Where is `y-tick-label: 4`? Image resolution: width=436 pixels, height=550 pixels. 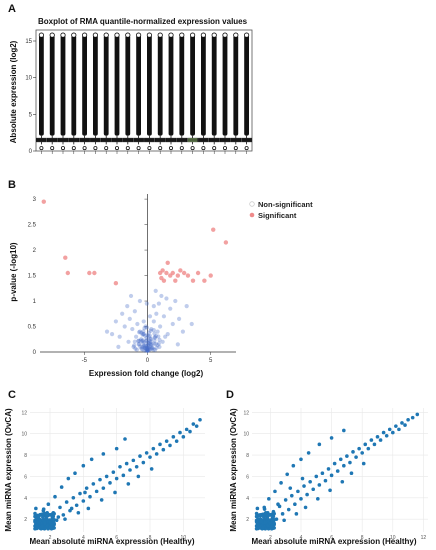 y-tick-label: 4 is located at coordinates (25, 499).